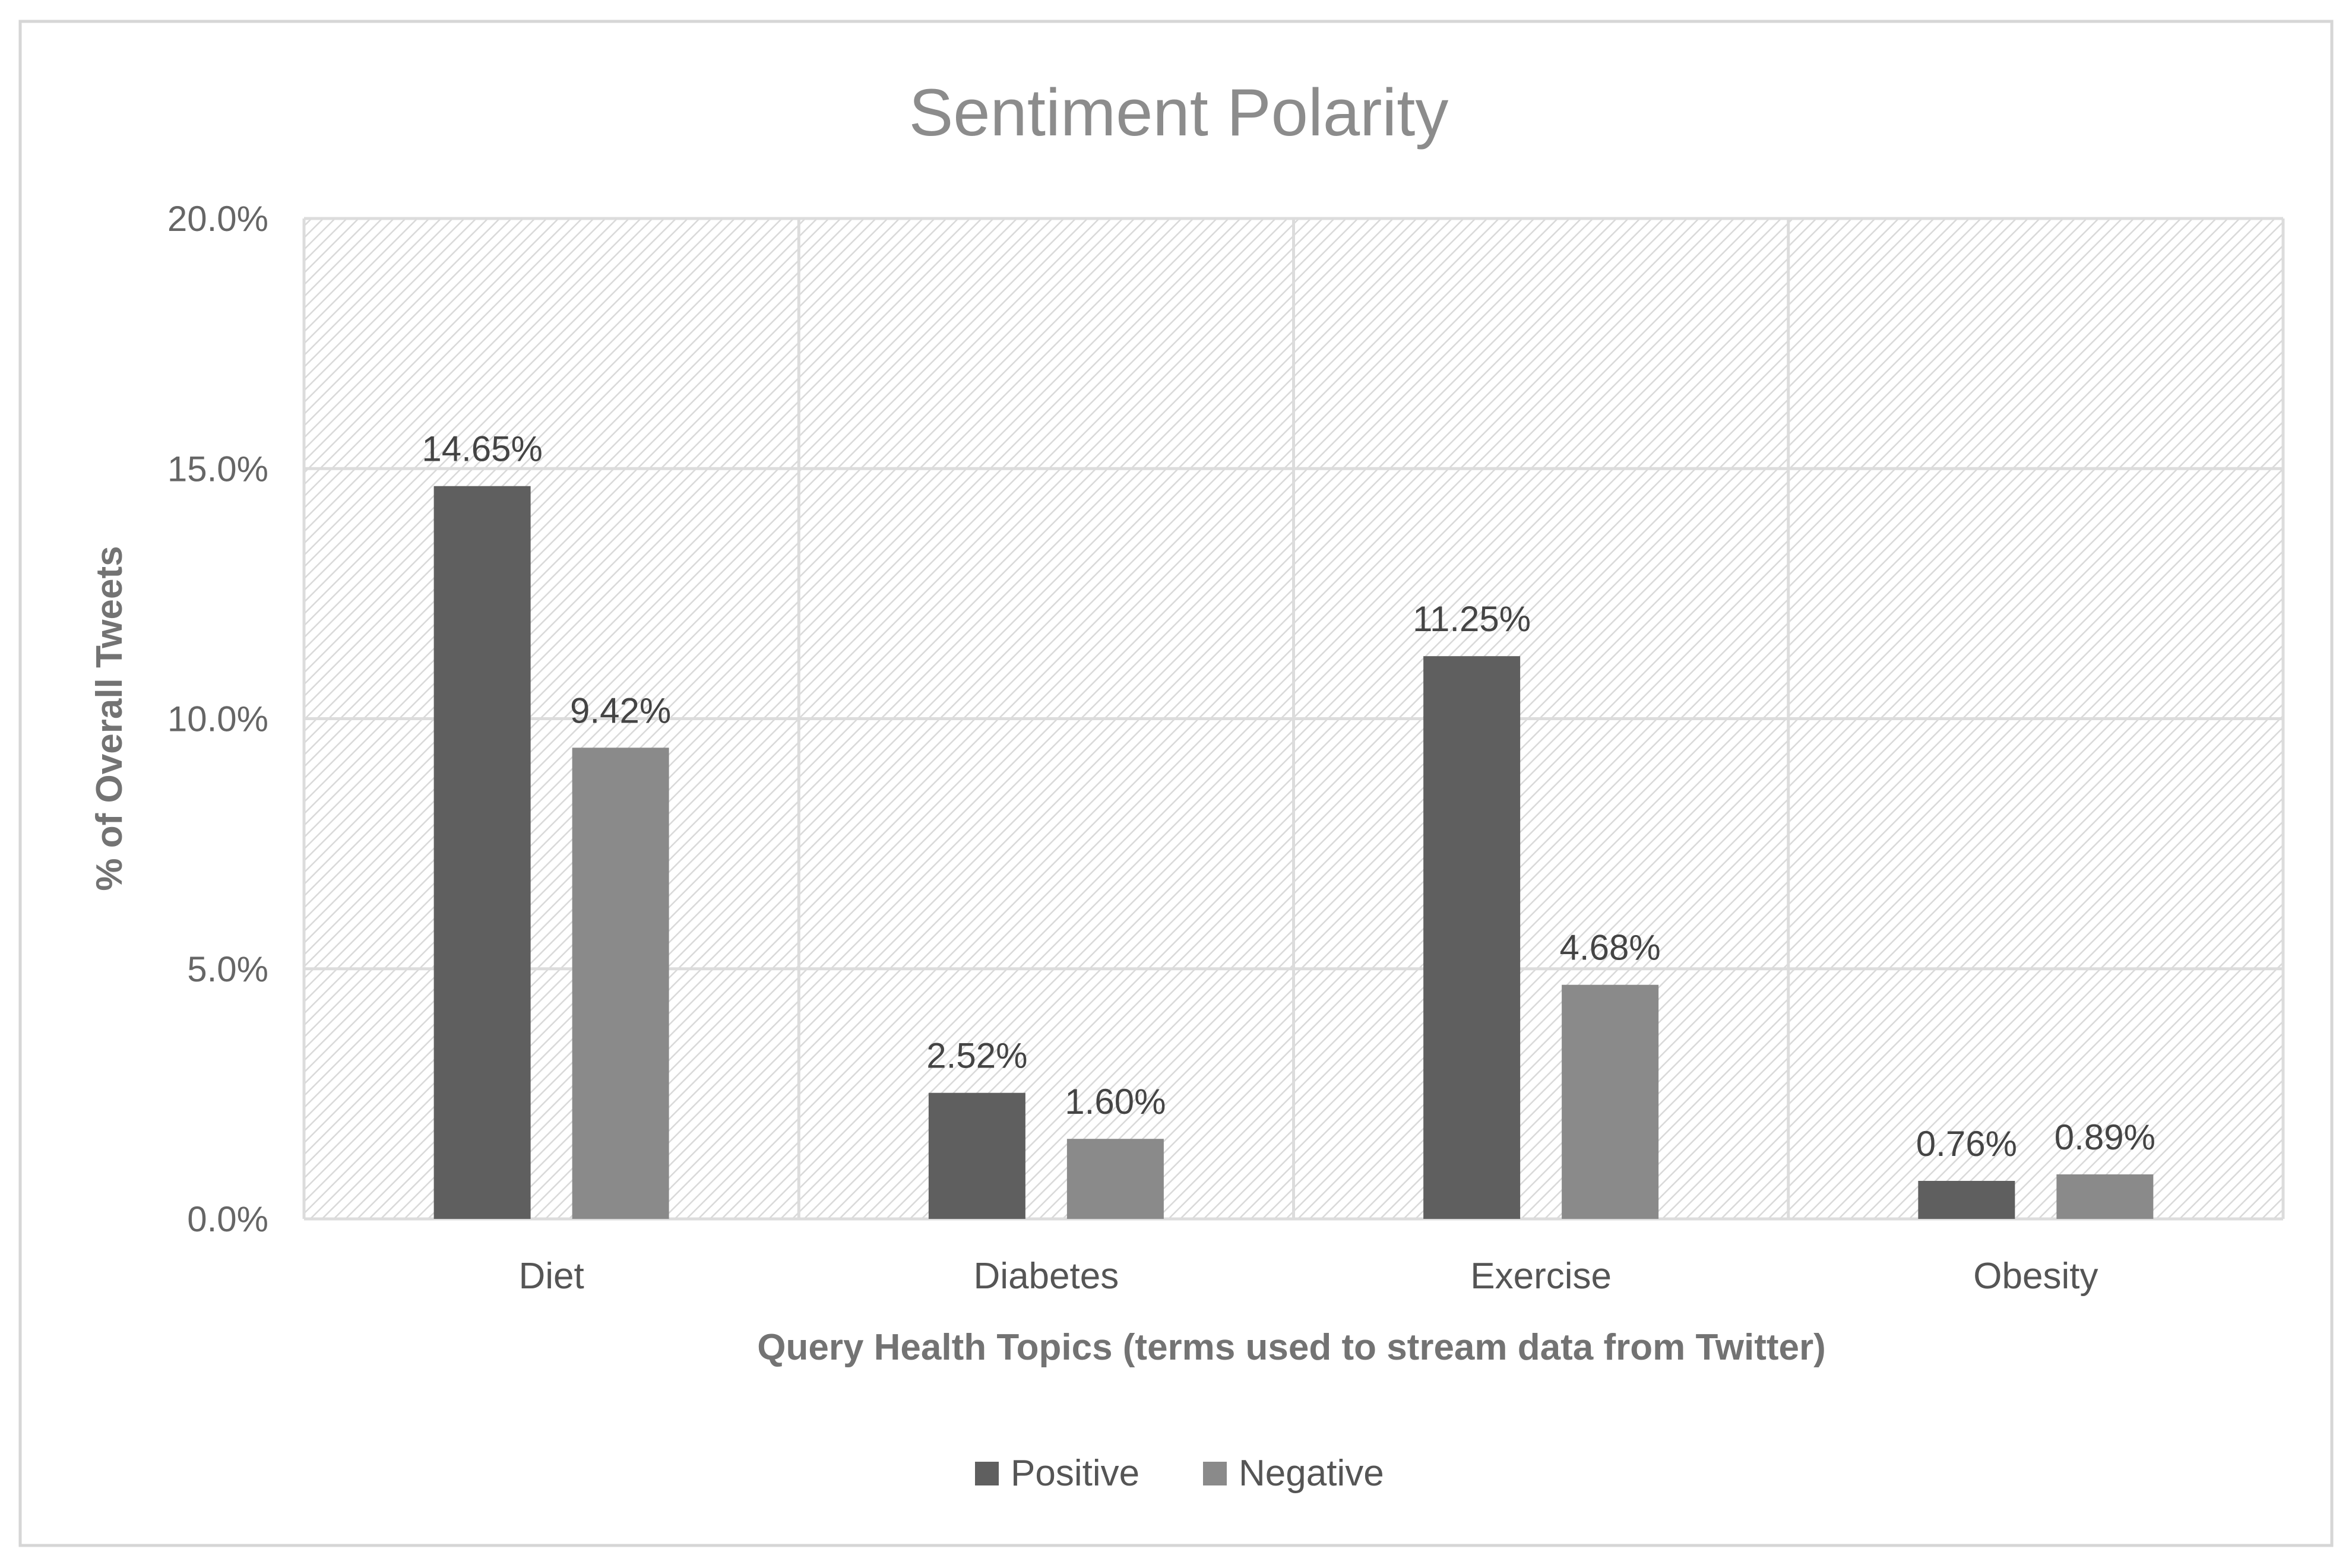 This screenshot has height=1568, width=2352. I want to click on legend-label-positive: Positive, so click(1075, 1473).